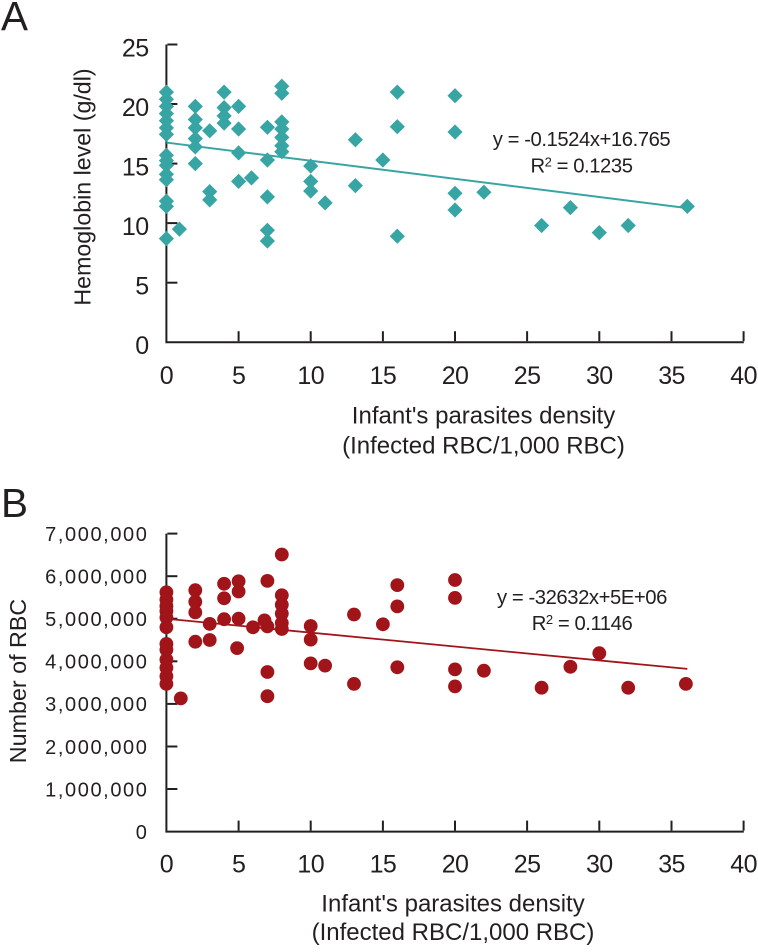  Describe the element at coordinates (83, 186) in the screenshot. I see `svg-text: Hemoglobin level (g/dl)` at that location.